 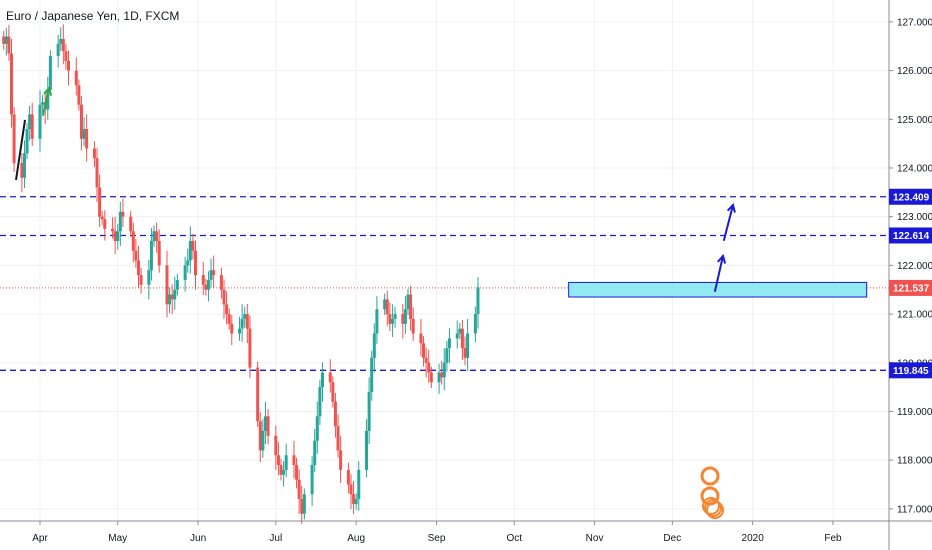 I want to click on x-tick-label: 2020, so click(x=753, y=538).